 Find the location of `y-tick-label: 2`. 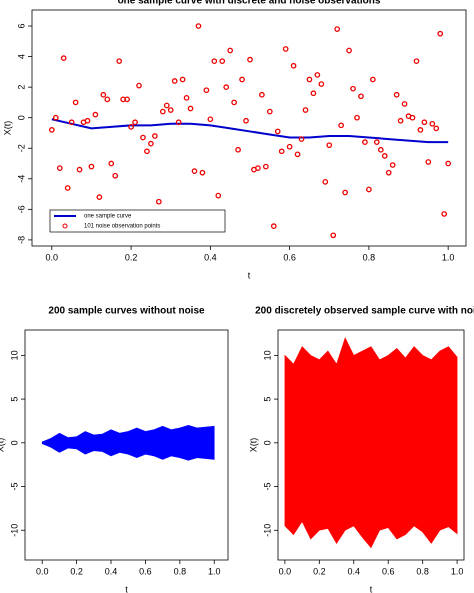

y-tick-label: 2 is located at coordinates (21, 87).